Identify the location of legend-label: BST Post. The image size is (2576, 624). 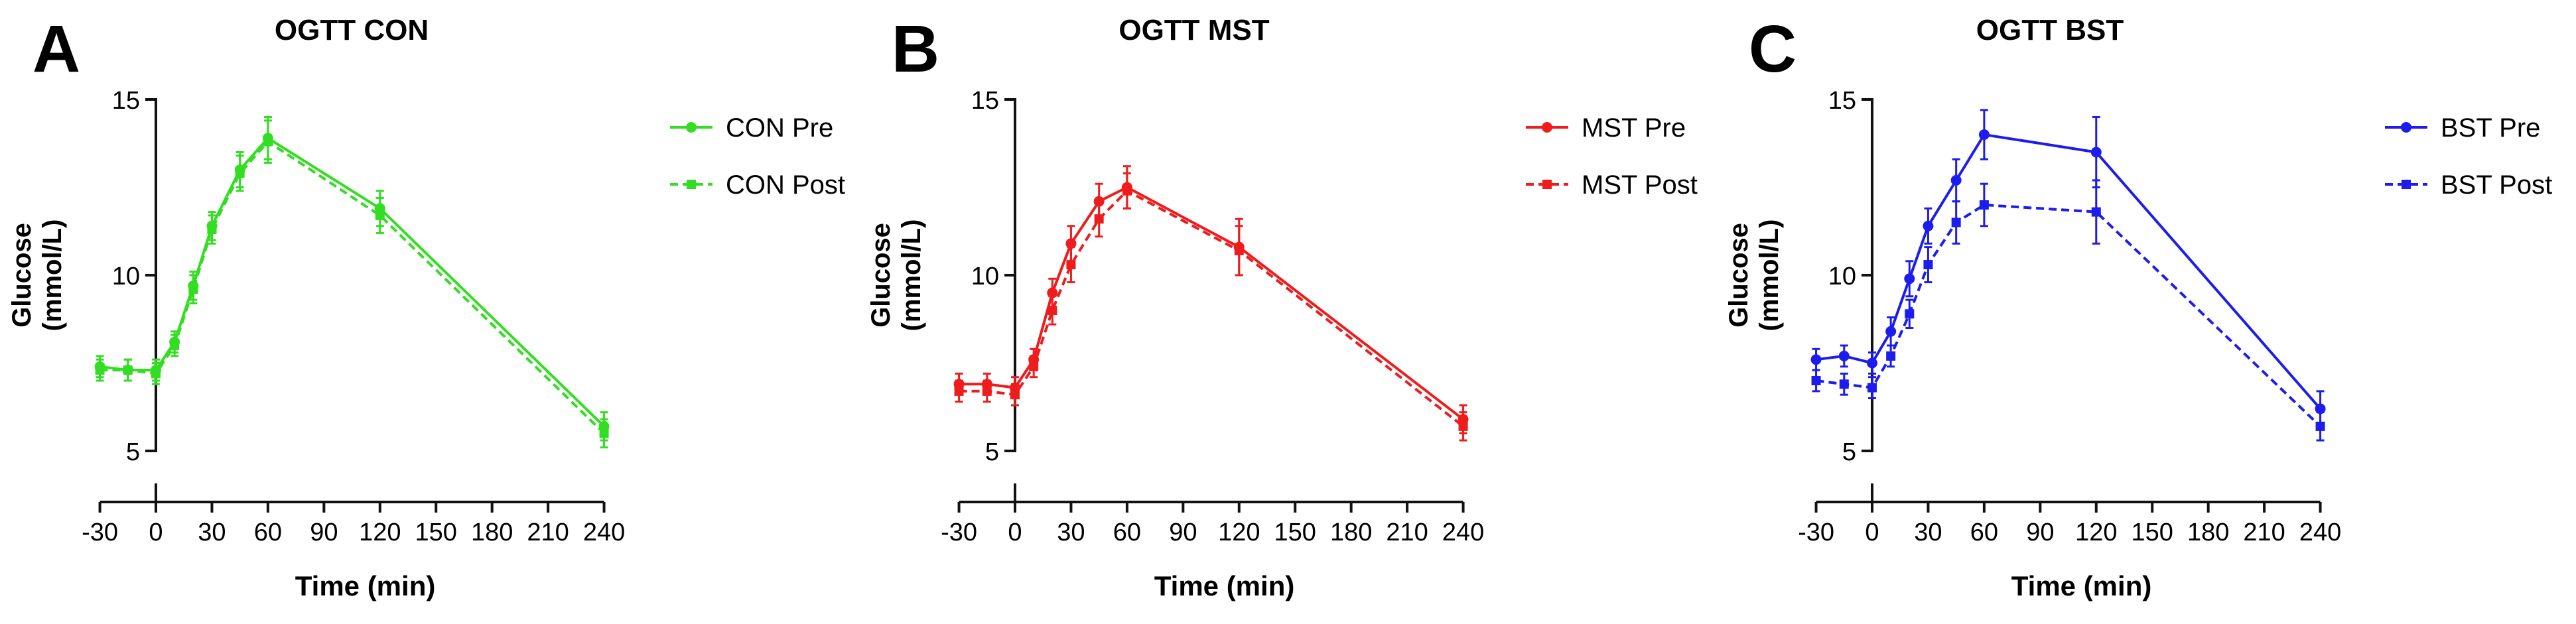
(2496, 185).